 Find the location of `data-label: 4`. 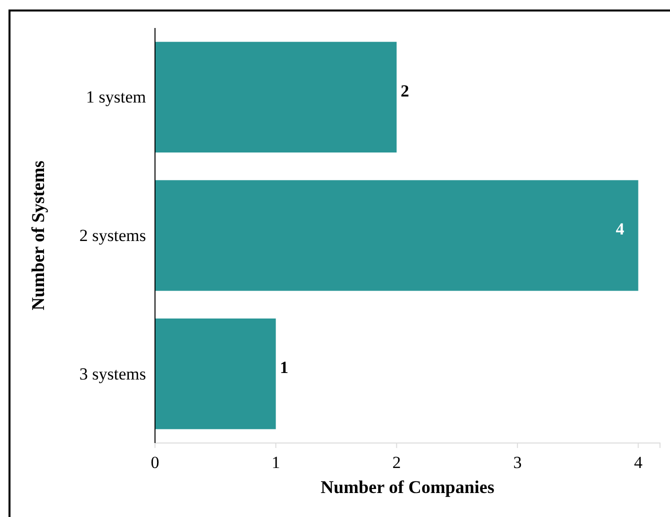

data-label: 4 is located at coordinates (620, 229).